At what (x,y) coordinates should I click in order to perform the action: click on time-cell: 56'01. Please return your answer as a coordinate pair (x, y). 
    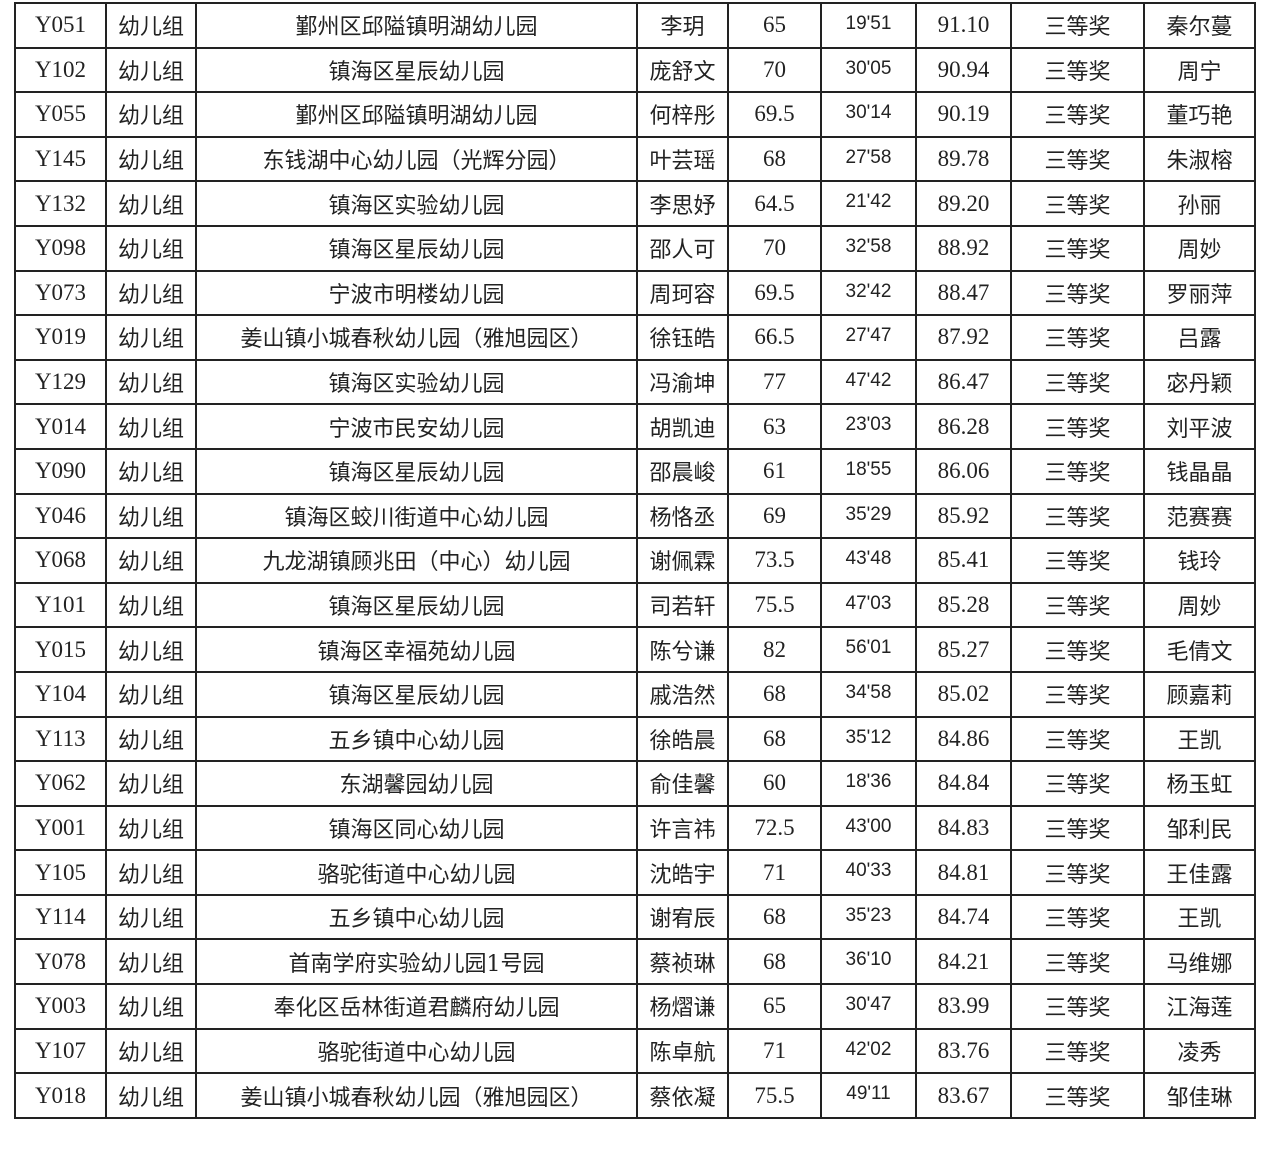
    Looking at the image, I should click on (868, 649).